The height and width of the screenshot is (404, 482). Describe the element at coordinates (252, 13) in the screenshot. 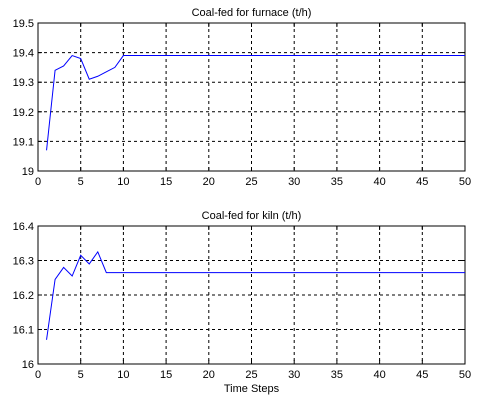

I see `chart-0-title: Coal-fed for furnace (t/h)` at that location.